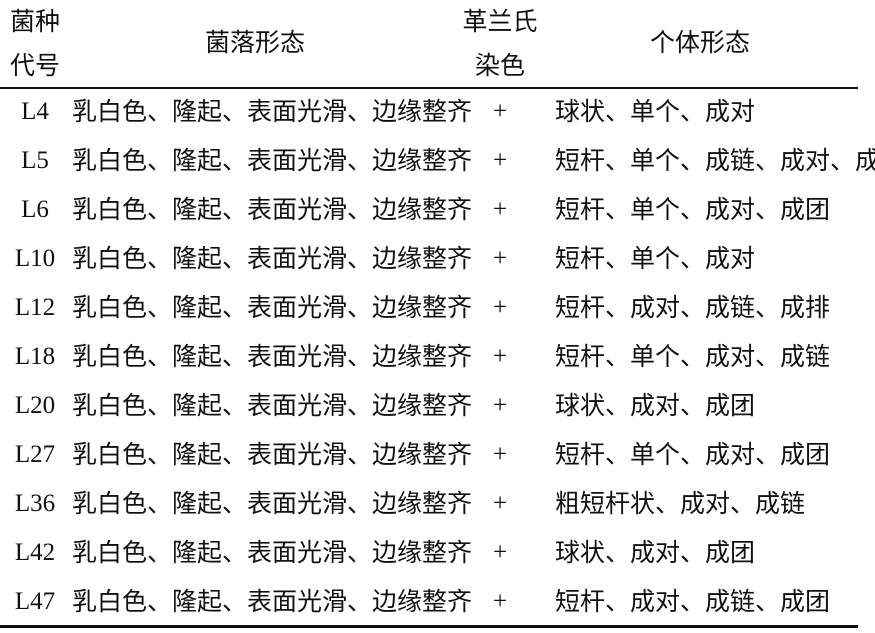 The width and height of the screenshot is (875, 633). What do you see at coordinates (35, 307) in the screenshot?
I see `strain-id: L12` at bounding box center [35, 307].